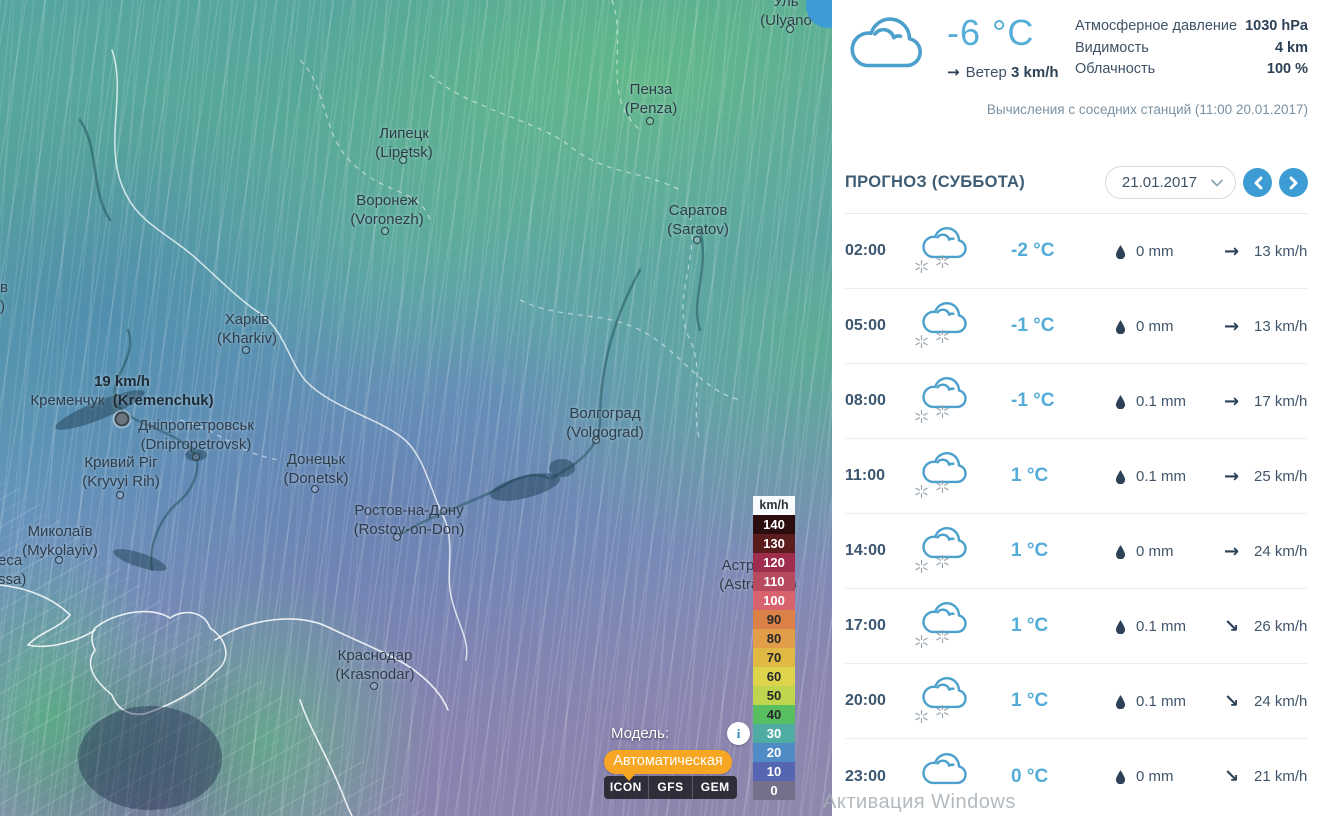 The width and height of the screenshot is (1335, 816). Describe the element at coordinates (605, 413) in the screenshot. I see `city-name: Волгоград` at that location.